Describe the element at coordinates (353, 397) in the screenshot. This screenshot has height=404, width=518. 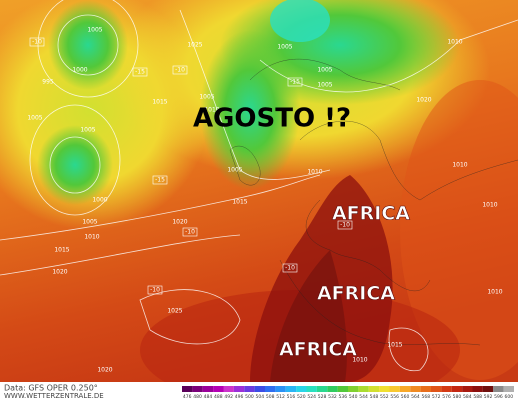
I see `colorbar-label: 540` at that location.